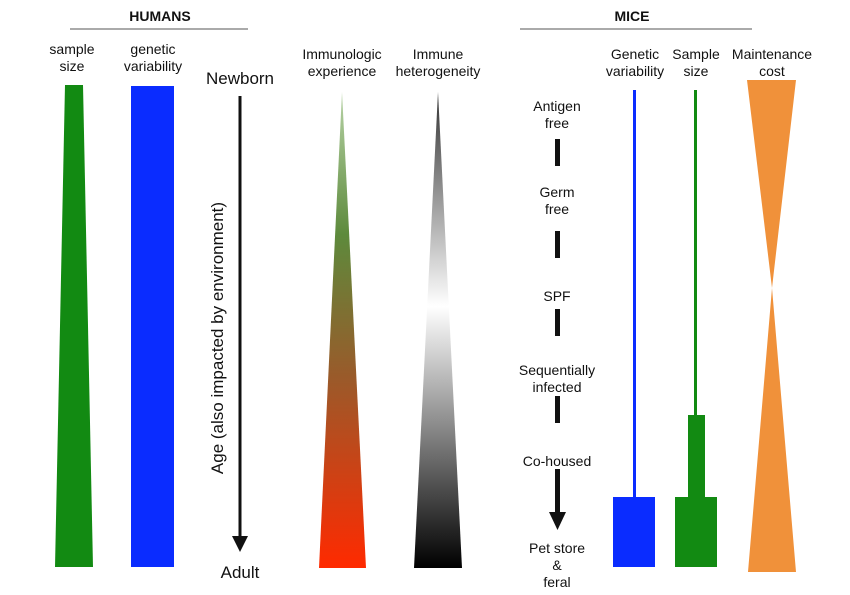 This screenshot has width=850, height=595. I want to click on immunologic-experience-label: Immunologic experience, so click(341, 63).